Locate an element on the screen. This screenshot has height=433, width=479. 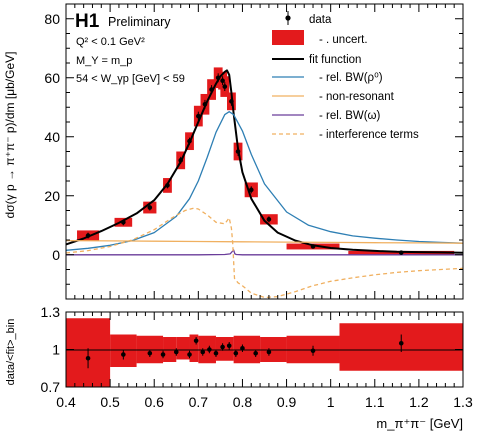
legend-fit-label: fit function is located at coordinates (335, 60).